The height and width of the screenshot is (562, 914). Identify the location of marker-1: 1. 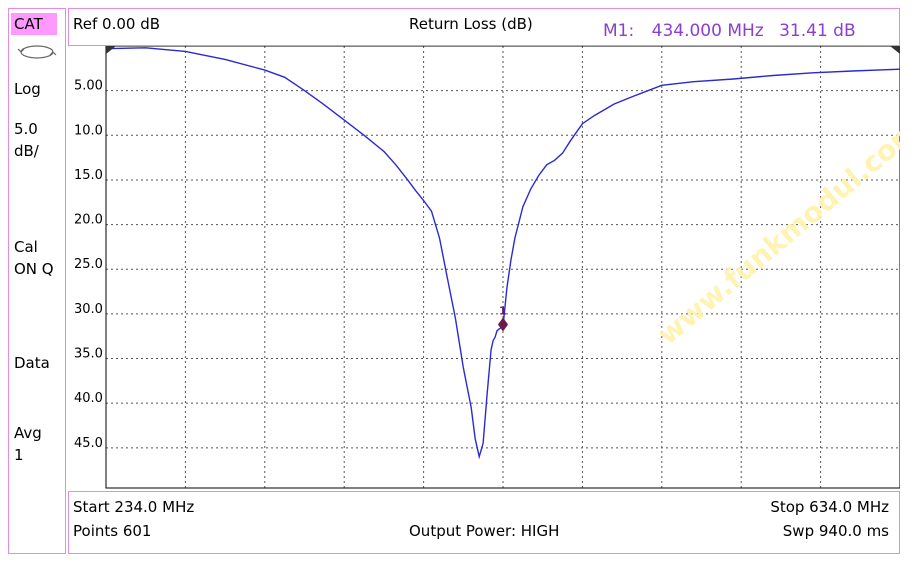
(503, 318).